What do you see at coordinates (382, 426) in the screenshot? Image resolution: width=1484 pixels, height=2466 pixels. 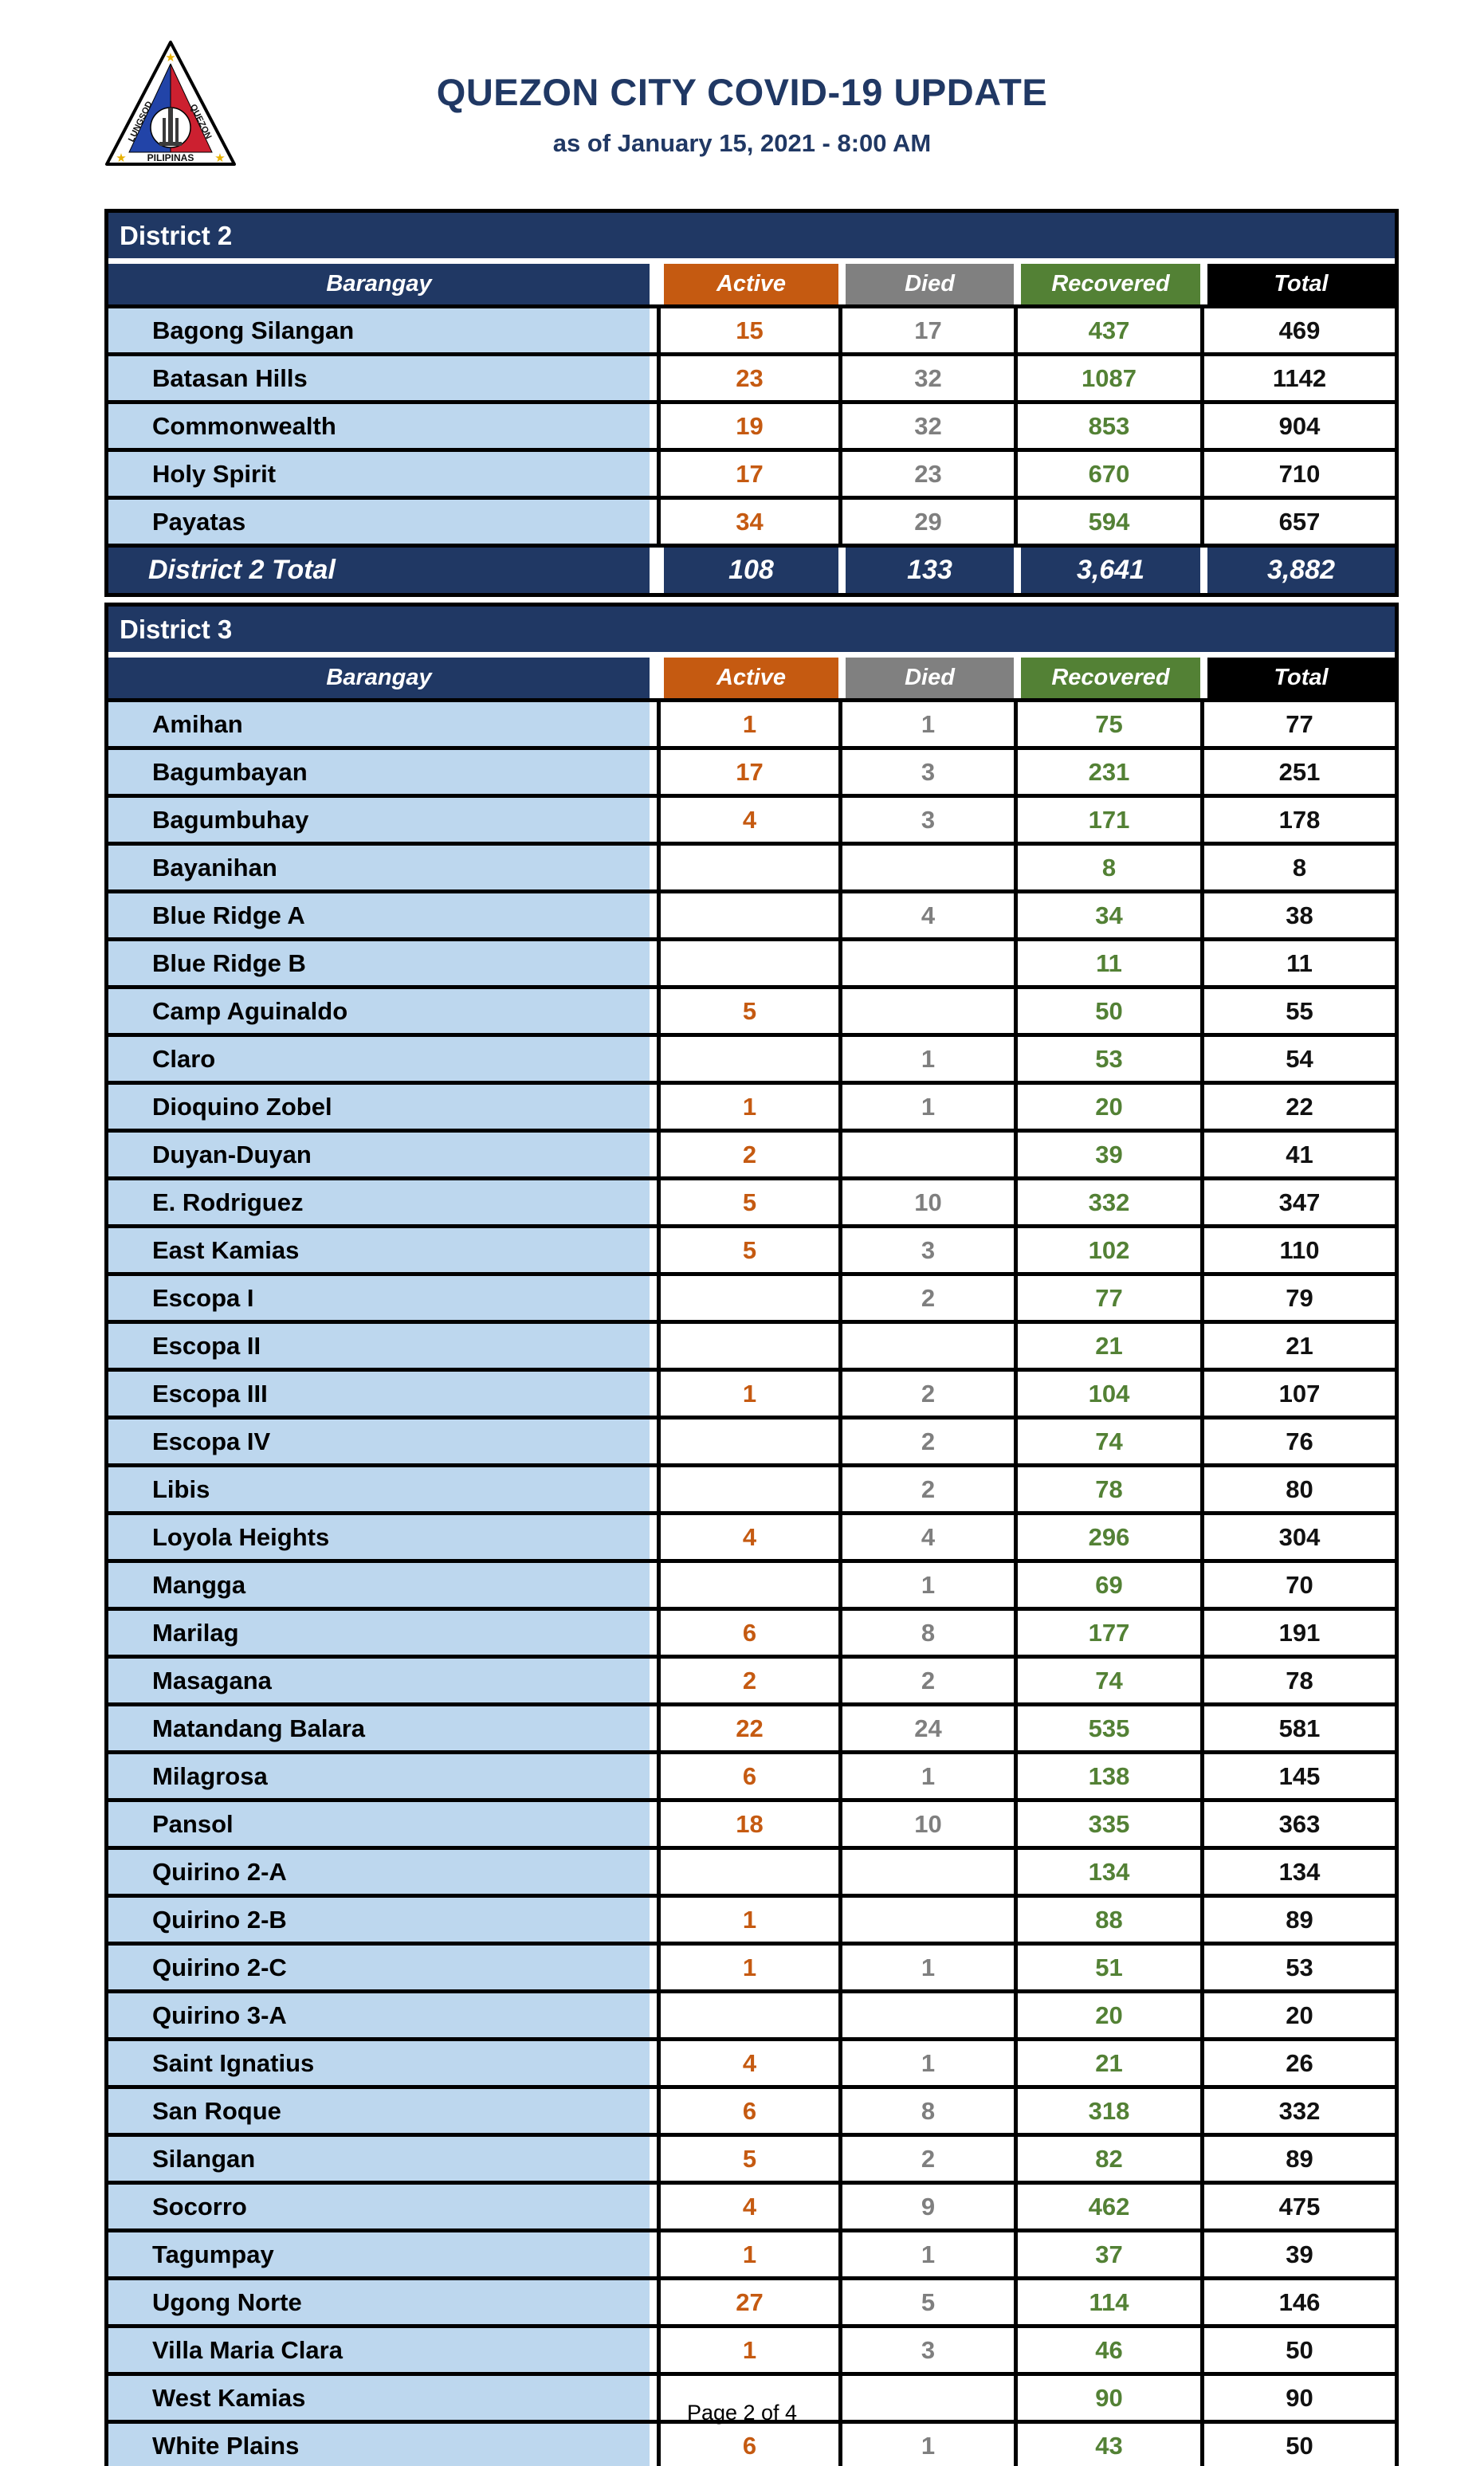 I see `barangay-cell: Commonwealth` at bounding box center [382, 426].